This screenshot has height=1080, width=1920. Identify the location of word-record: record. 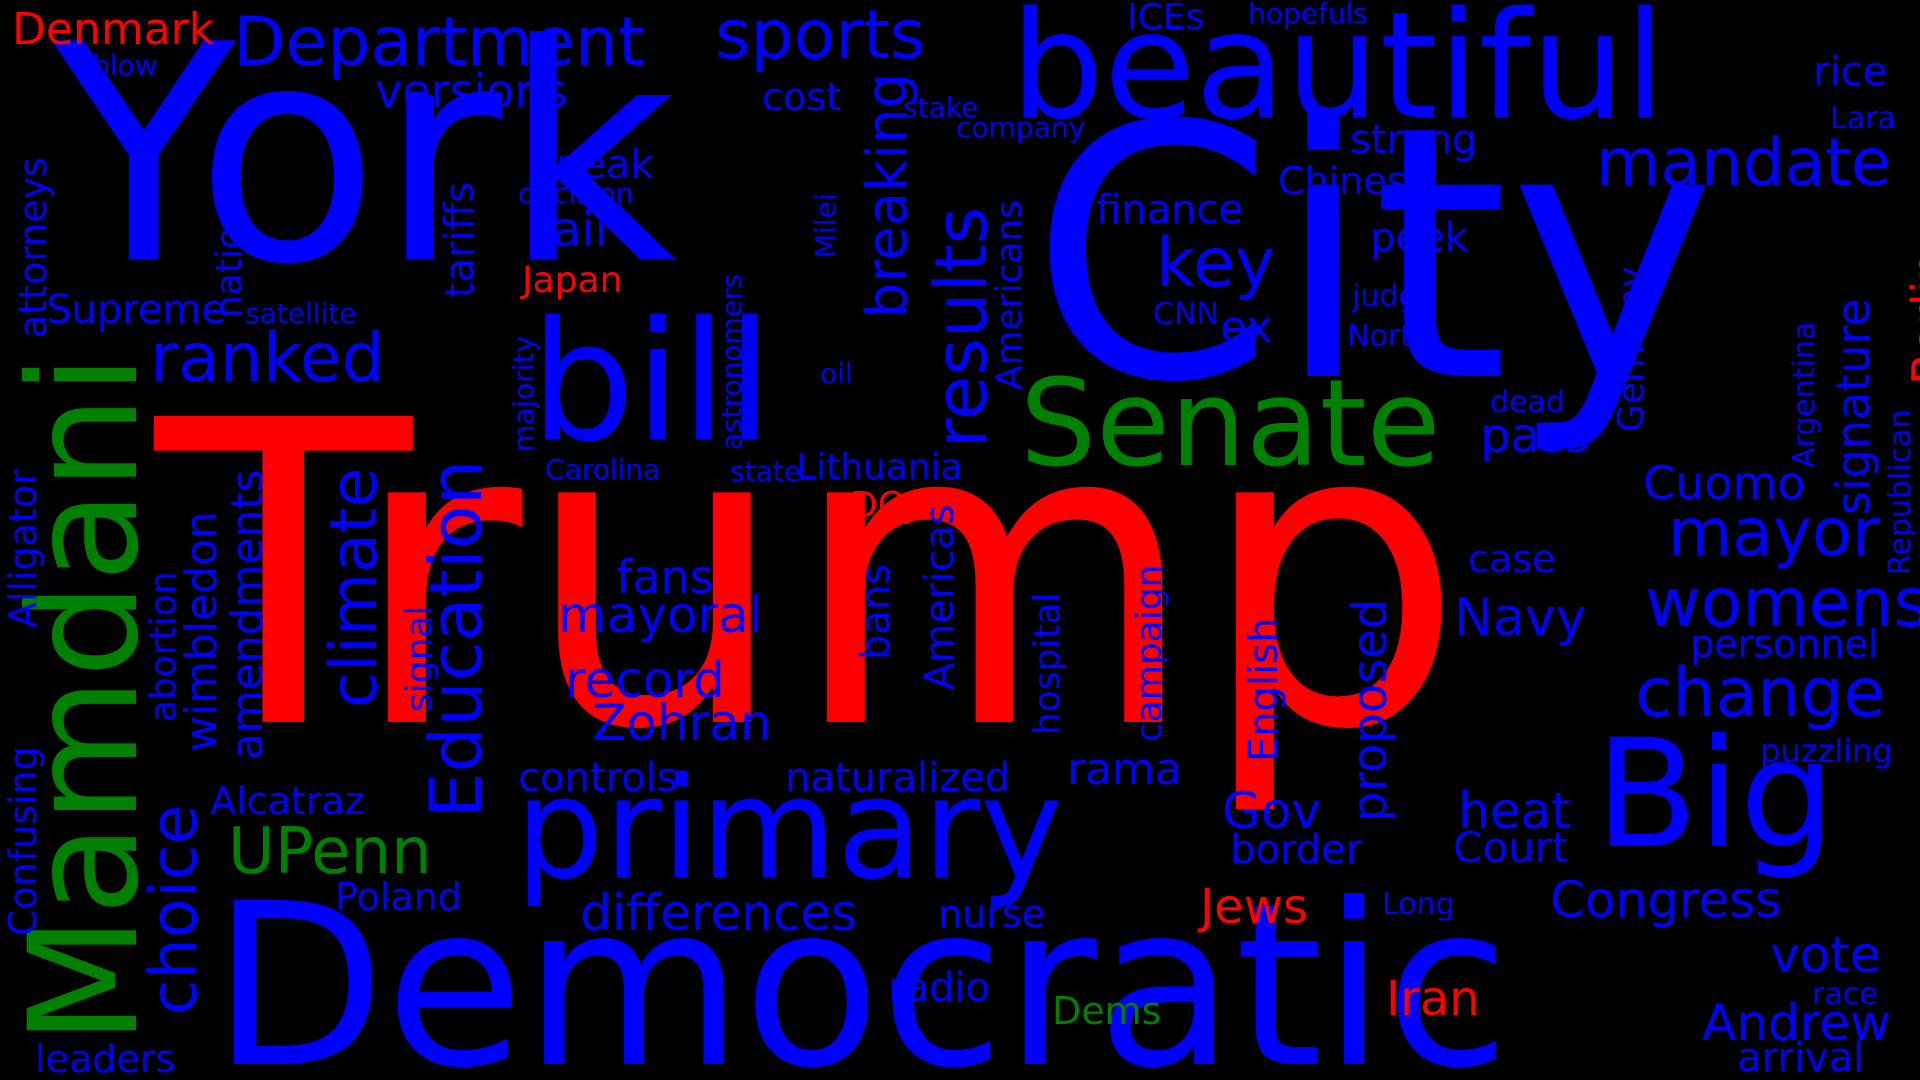
(645, 680).